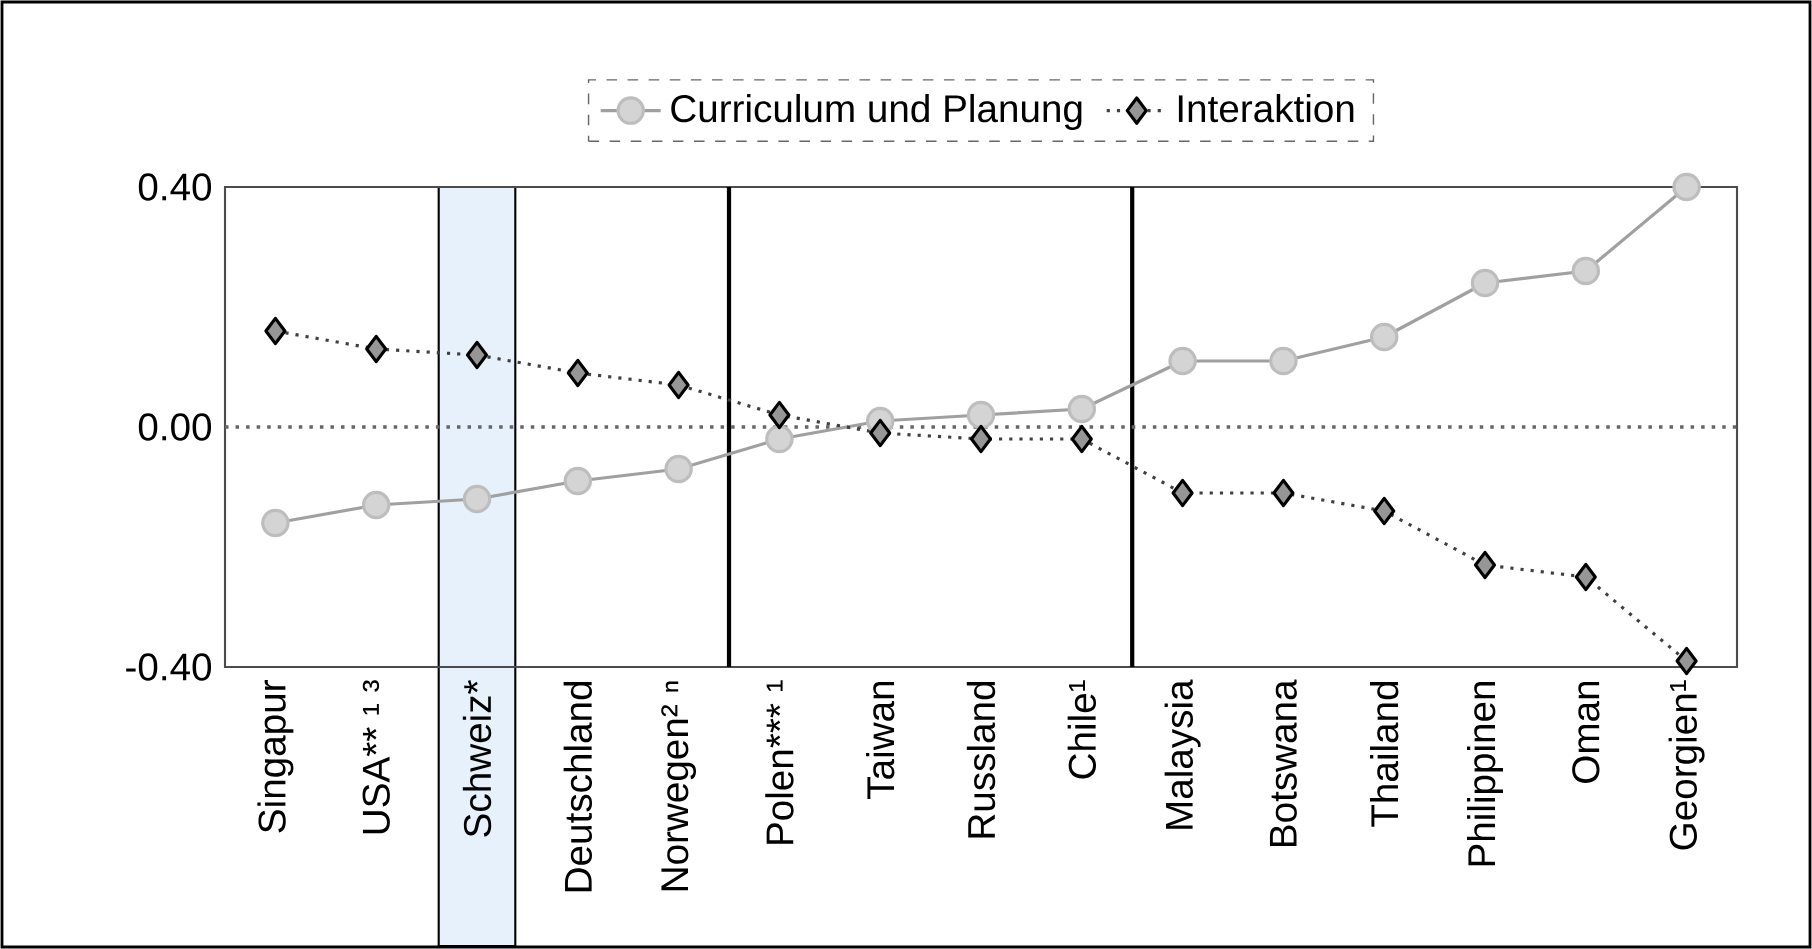 This screenshot has width=1812, height=949. Describe the element at coordinates (1485, 774) in the screenshot. I see `x-tick-label: Philippinen` at that location.